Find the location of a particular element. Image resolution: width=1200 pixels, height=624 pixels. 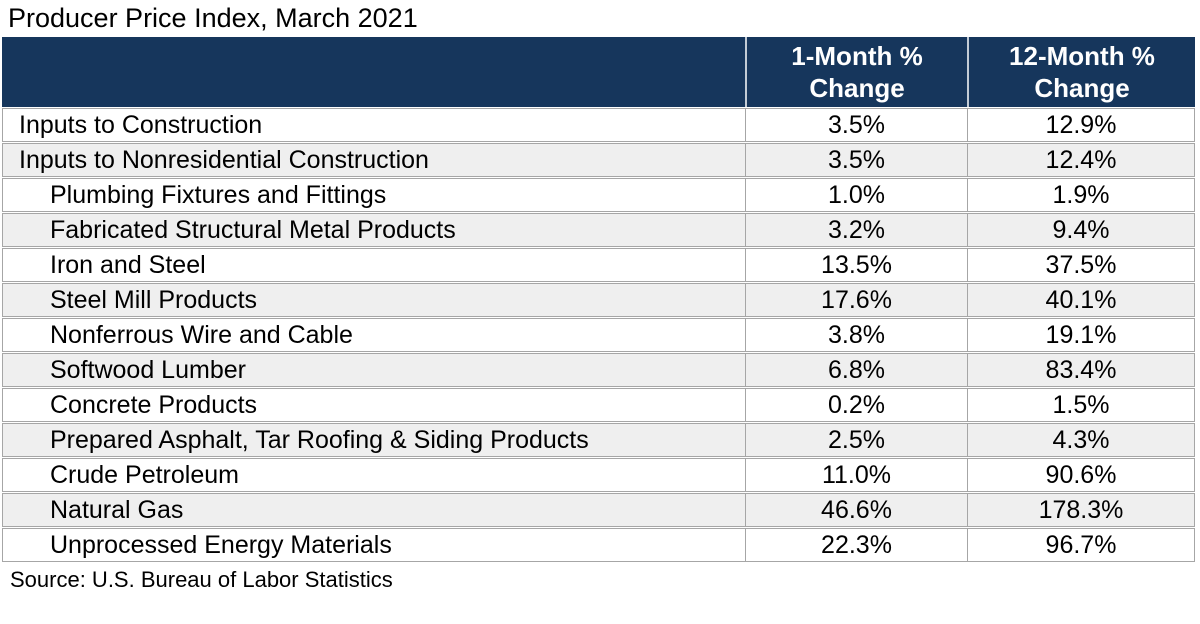

row-12-month-value: 37.5% is located at coordinates (1081, 265).